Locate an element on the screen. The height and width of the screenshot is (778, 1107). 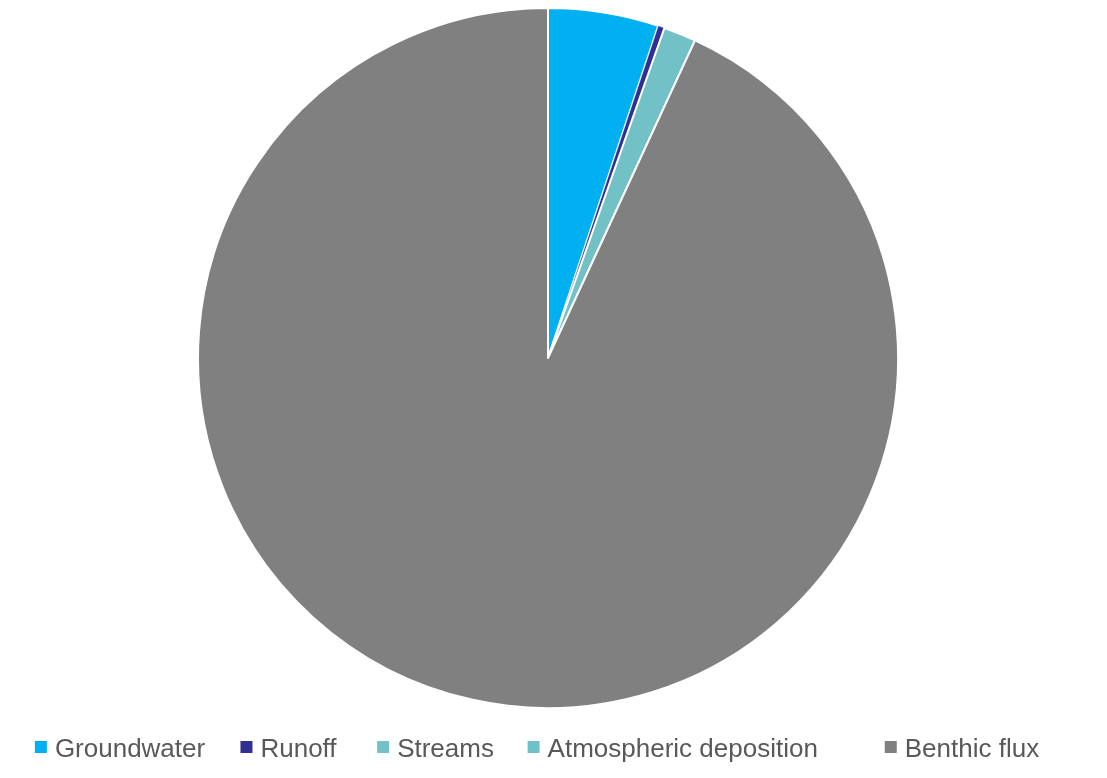
legend-label: Groundwater is located at coordinates (130, 748).